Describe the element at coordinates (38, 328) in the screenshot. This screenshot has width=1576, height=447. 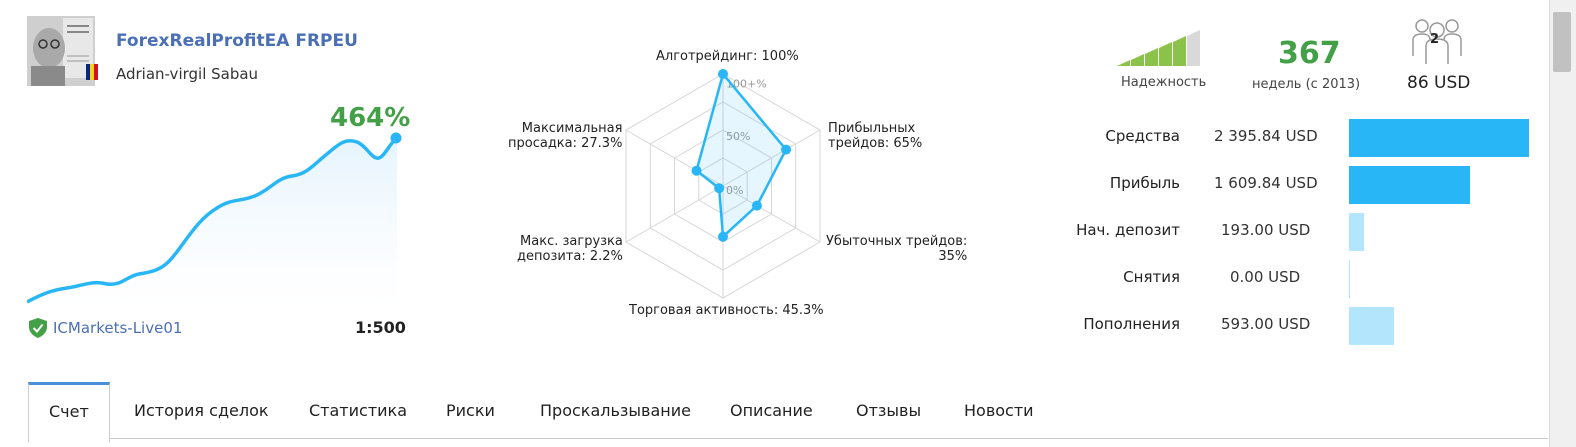
I see `verified-shield-icon` at that location.